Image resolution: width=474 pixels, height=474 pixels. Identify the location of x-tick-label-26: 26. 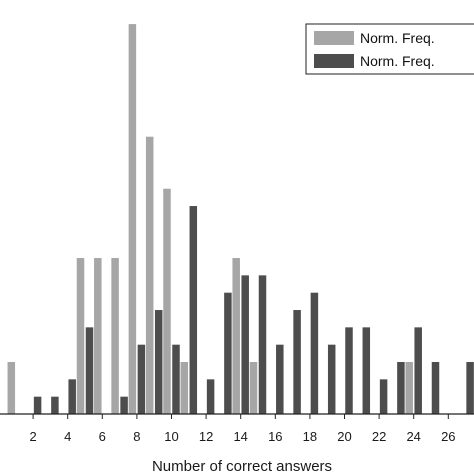
(448, 436).